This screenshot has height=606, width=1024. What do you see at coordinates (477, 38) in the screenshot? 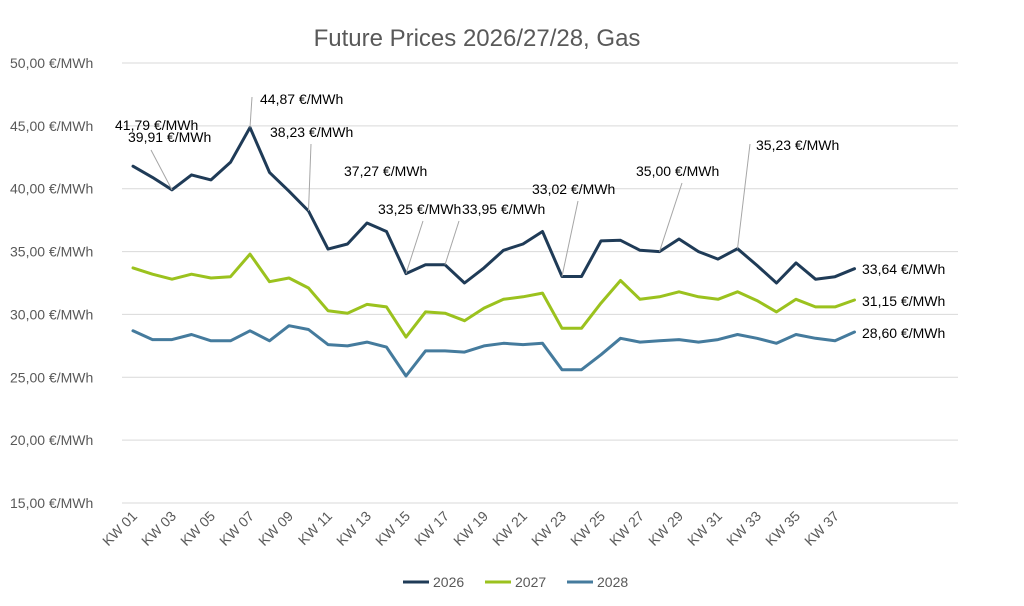
I see `chart-title: Future Prices 2026/27/28, Gas` at bounding box center [477, 38].